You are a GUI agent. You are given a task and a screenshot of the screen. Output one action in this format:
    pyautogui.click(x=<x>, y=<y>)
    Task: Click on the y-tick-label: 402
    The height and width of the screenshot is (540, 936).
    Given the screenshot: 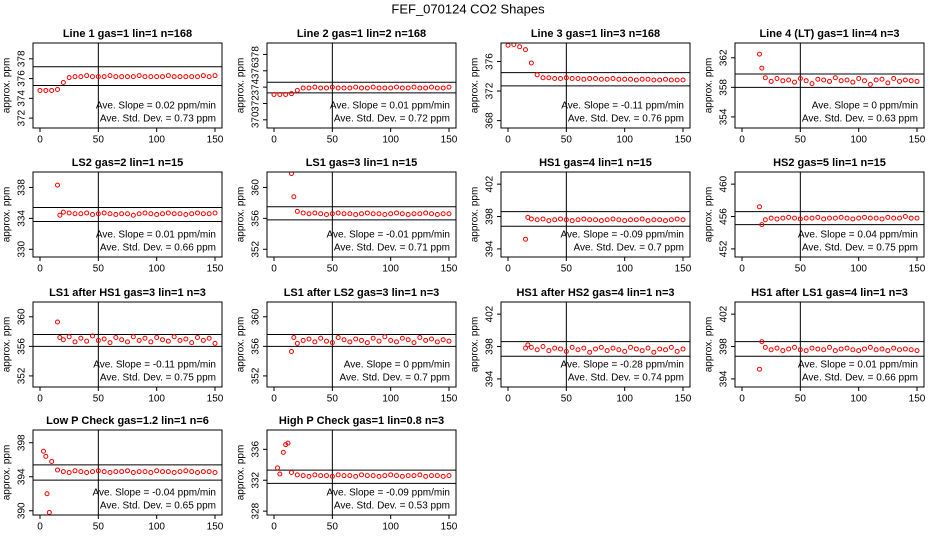 What is the action you would take?
    pyautogui.click(x=490, y=183)
    